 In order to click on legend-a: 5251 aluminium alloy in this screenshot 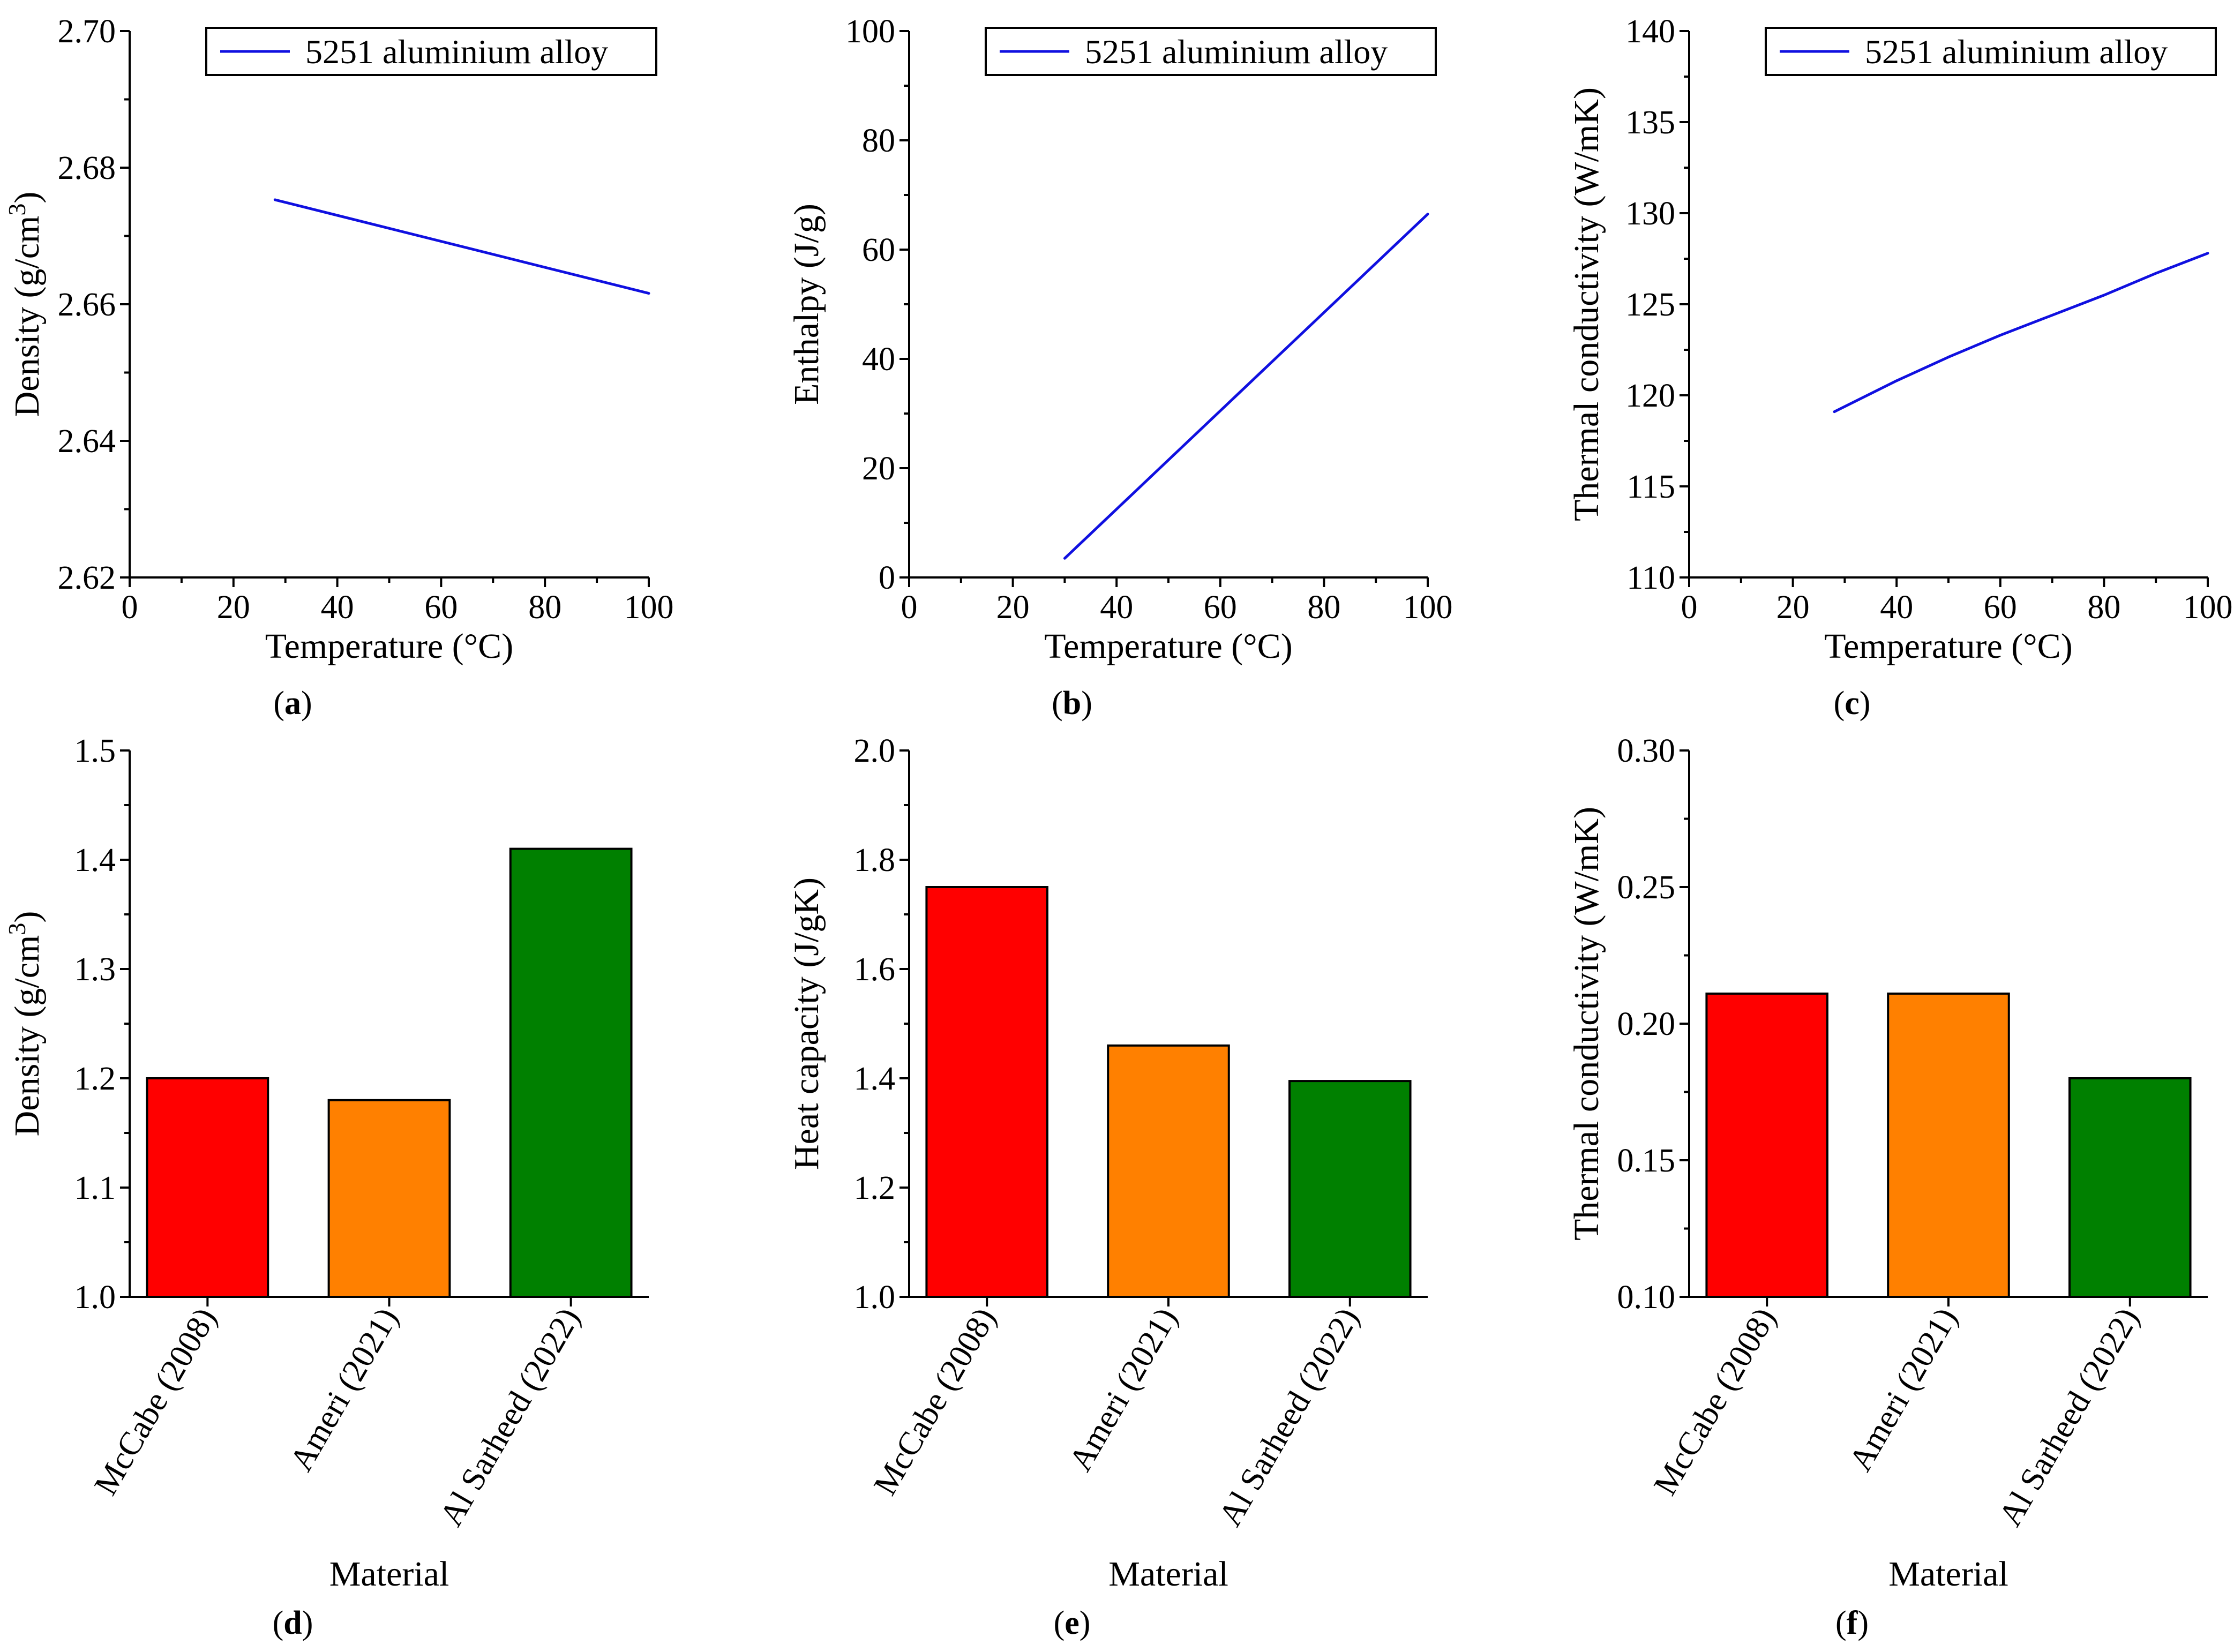, I will do `click(431, 51)`.